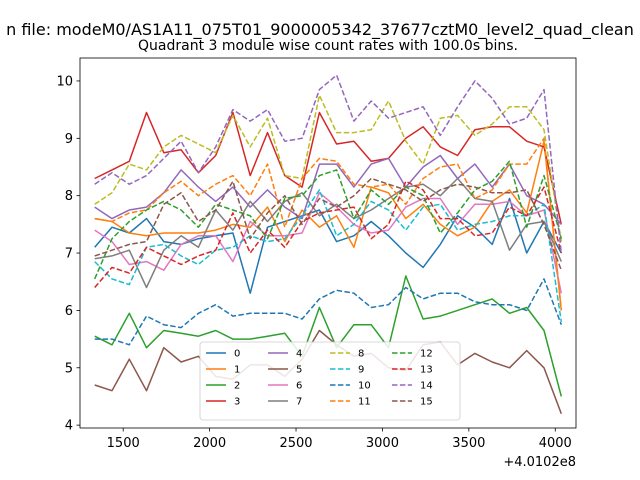  Describe the element at coordinates (382, 443) in the screenshot. I see `x-tick-label: 3000` at that location.